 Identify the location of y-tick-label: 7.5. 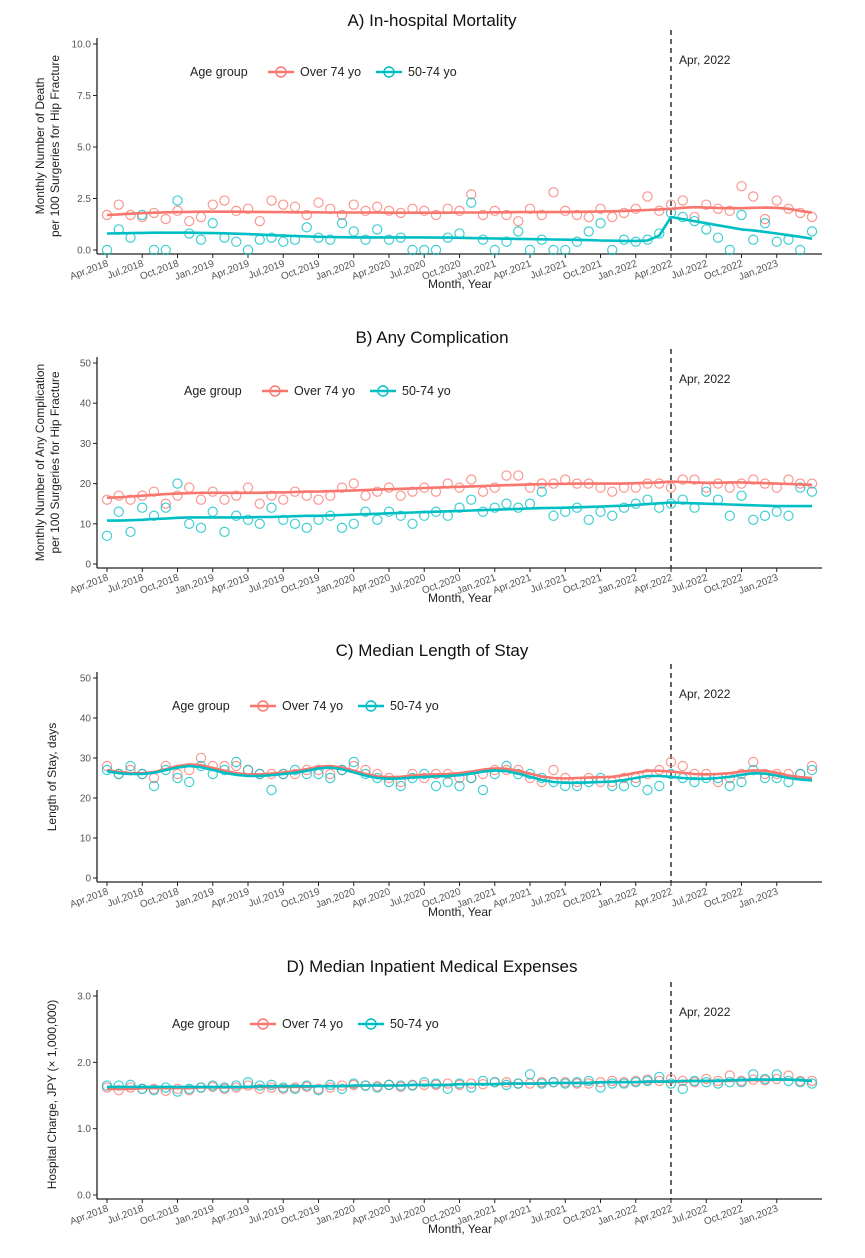
(84, 96).